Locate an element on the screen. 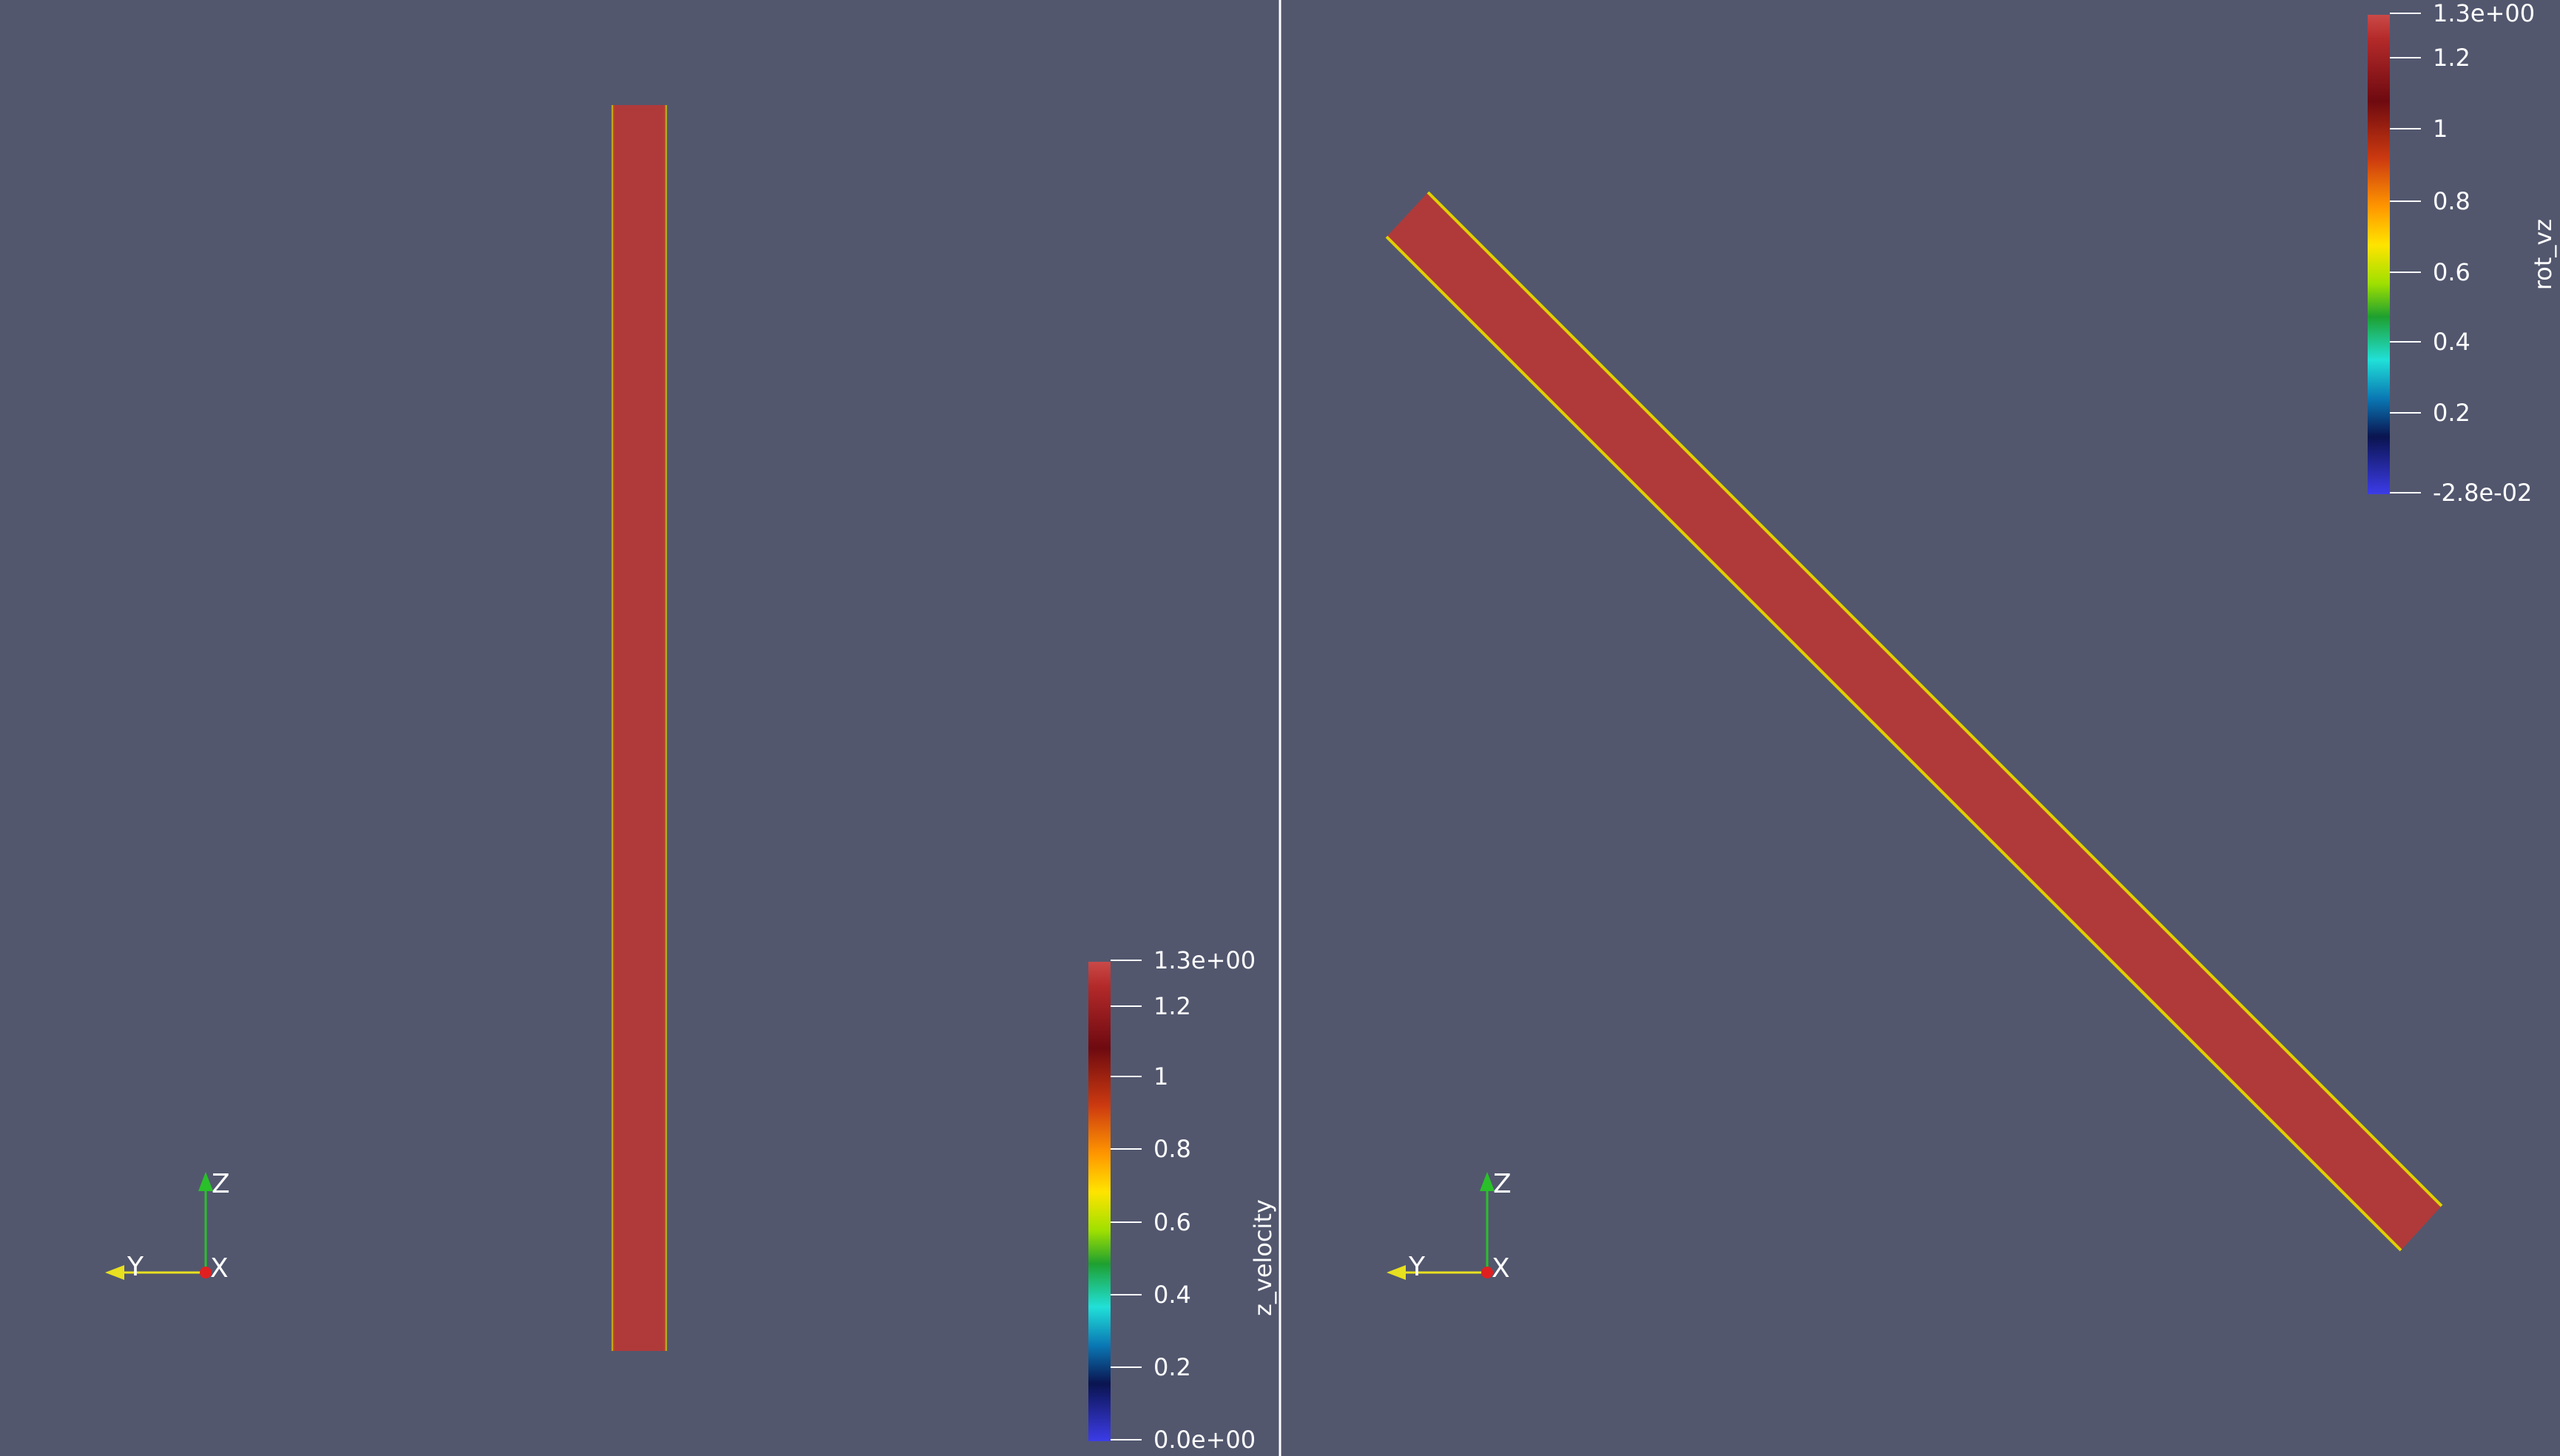 The height and width of the screenshot is (1456, 2560). right-colorbar-ticks: 1.3e+00 1.2 1 0.8 0.6 0.4 0.2 -2.8e-02 is located at coordinates (2462, 254).